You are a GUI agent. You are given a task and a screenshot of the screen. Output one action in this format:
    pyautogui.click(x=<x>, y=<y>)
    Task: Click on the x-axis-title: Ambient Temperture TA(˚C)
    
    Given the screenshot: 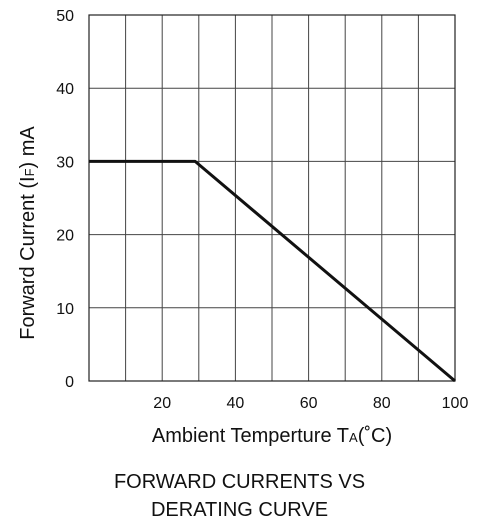 What is the action you would take?
    pyautogui.click(x=272, y=436)
    